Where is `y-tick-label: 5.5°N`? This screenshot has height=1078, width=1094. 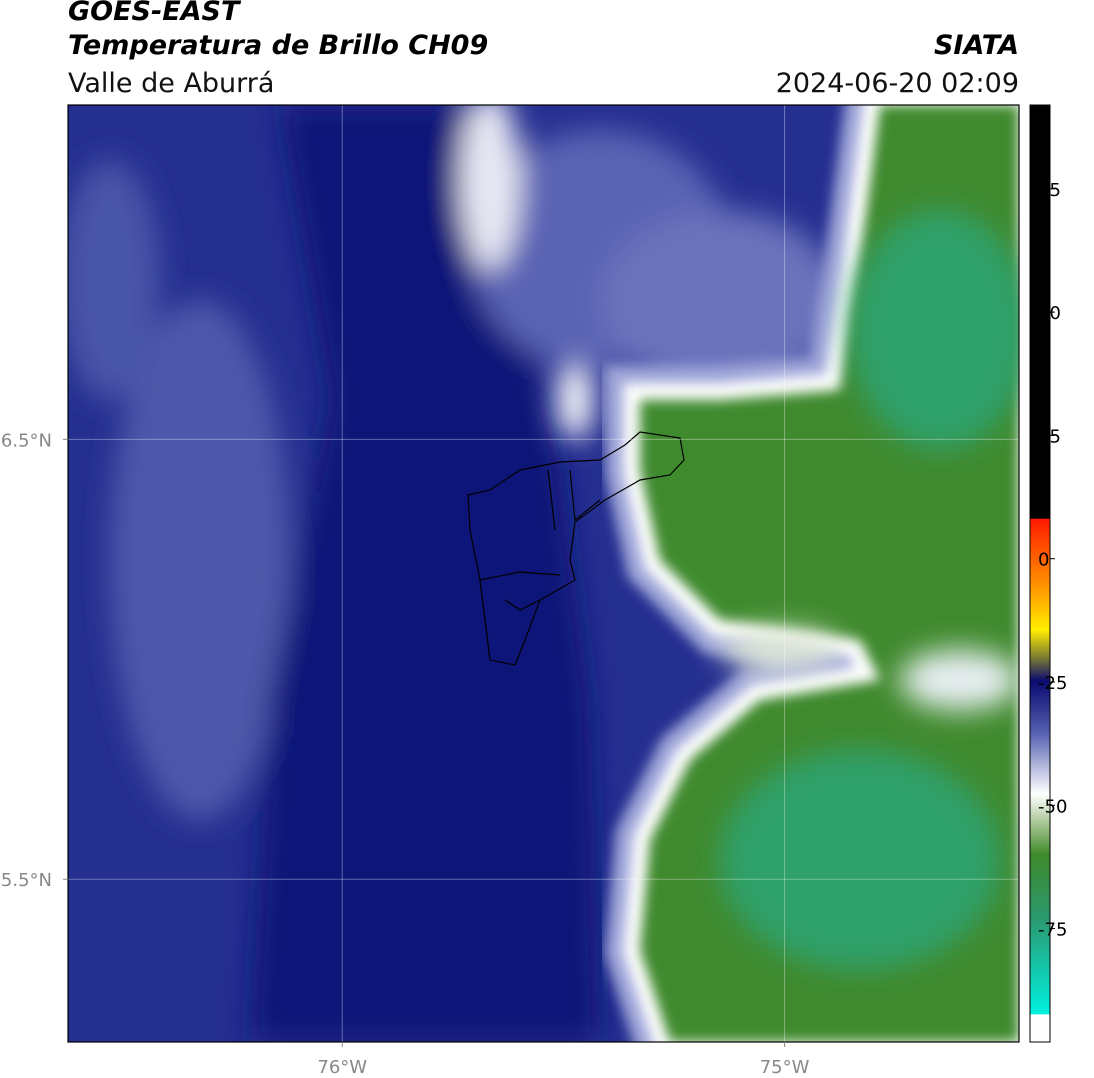 y-tick-label: 5.5°N is located at coordinates (26, 880).